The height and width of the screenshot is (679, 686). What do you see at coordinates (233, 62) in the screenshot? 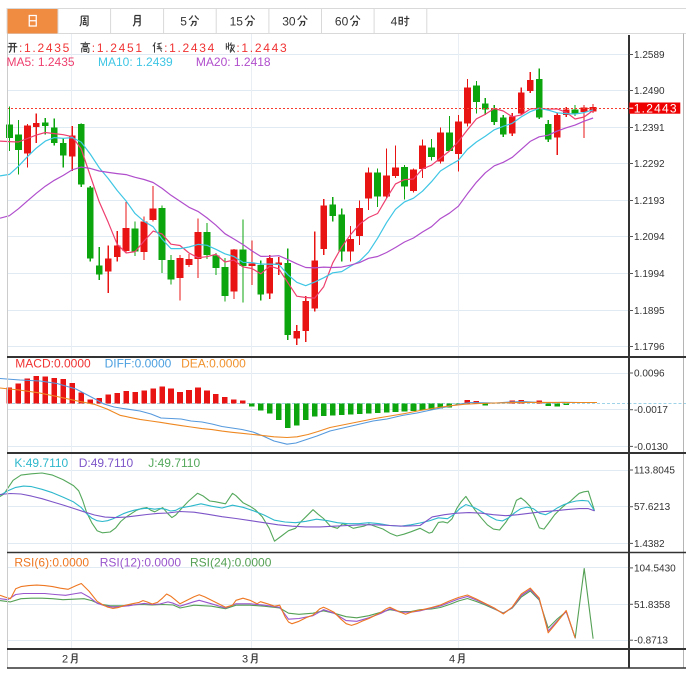
I see `svg-text: MA20: 1.2418` at bounding box center [233, 62].